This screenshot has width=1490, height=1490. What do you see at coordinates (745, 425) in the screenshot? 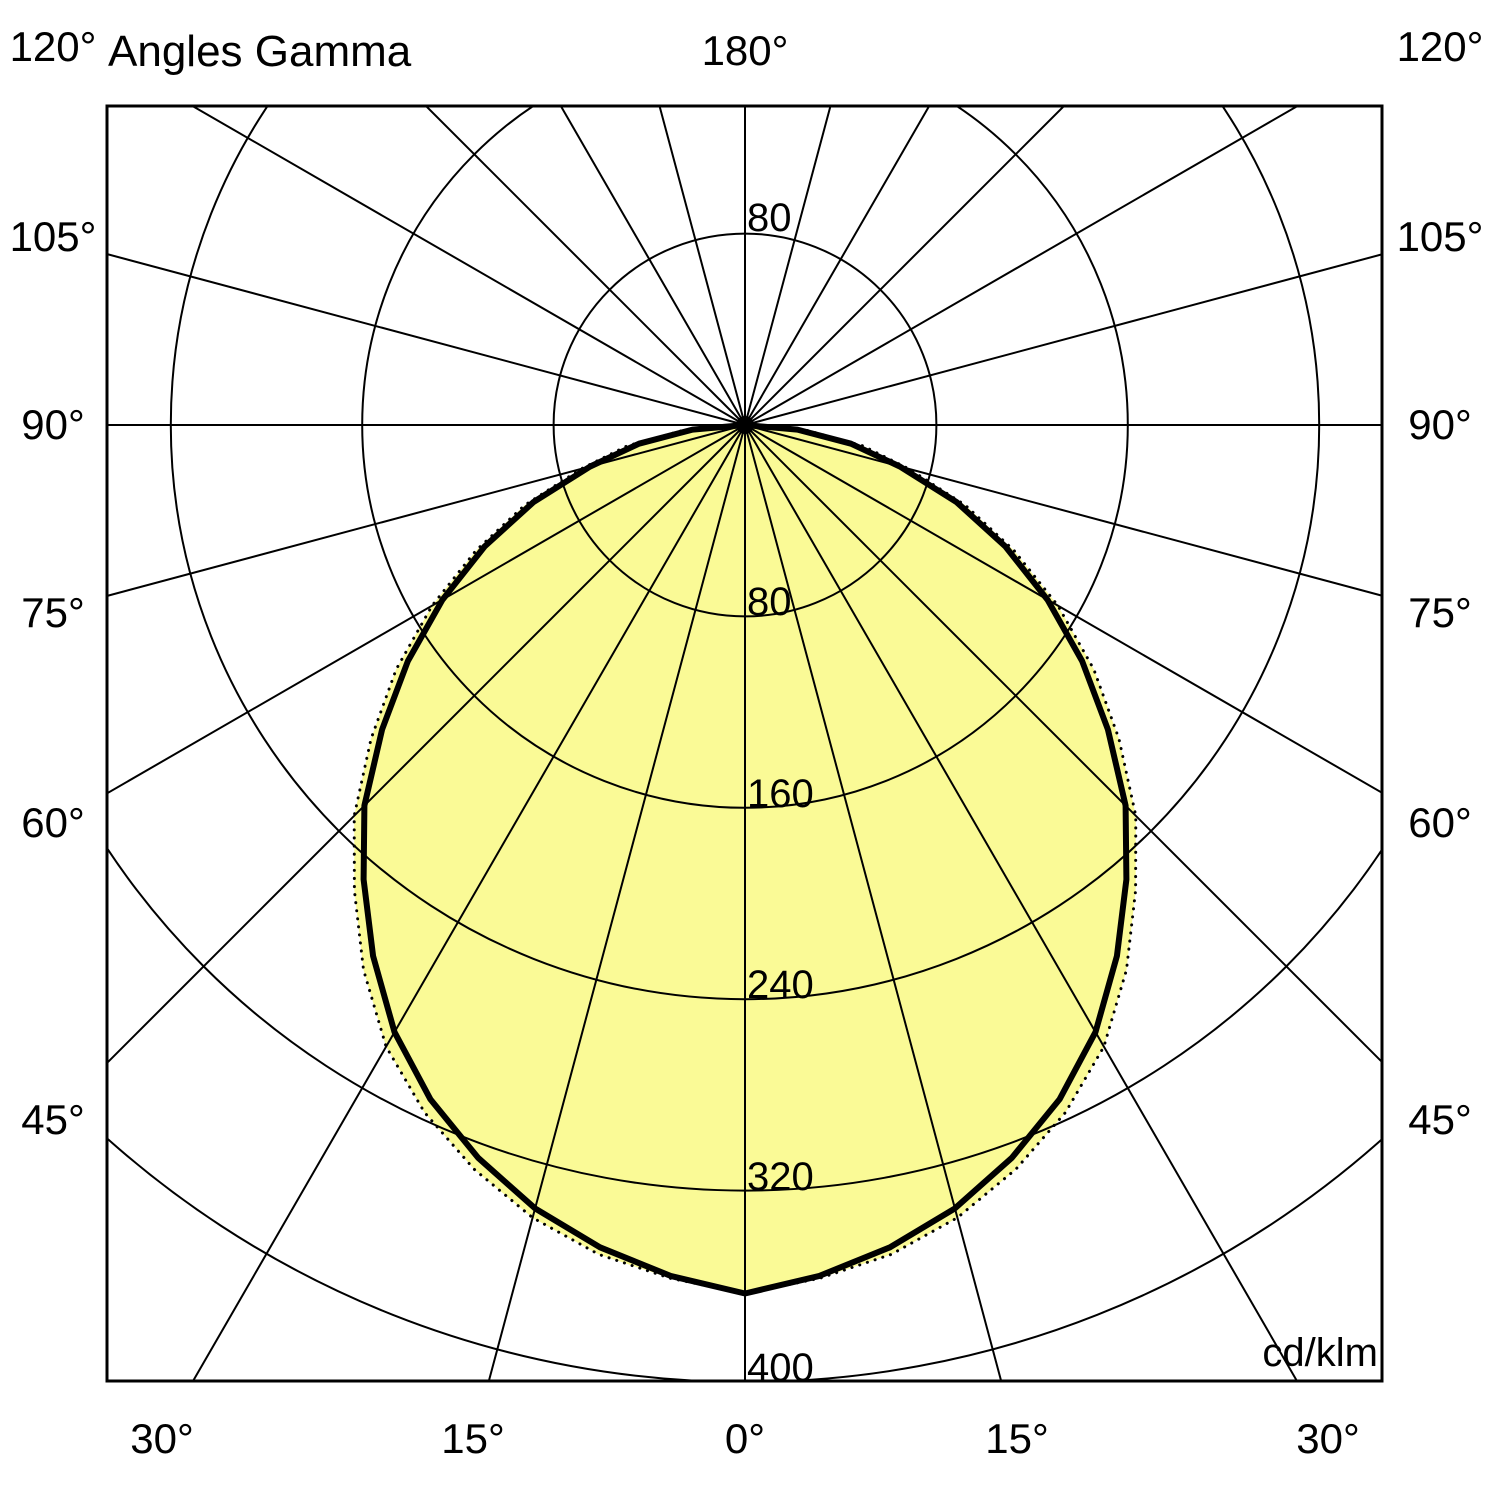
I see `pole-point` at bounding box center [745, 425].